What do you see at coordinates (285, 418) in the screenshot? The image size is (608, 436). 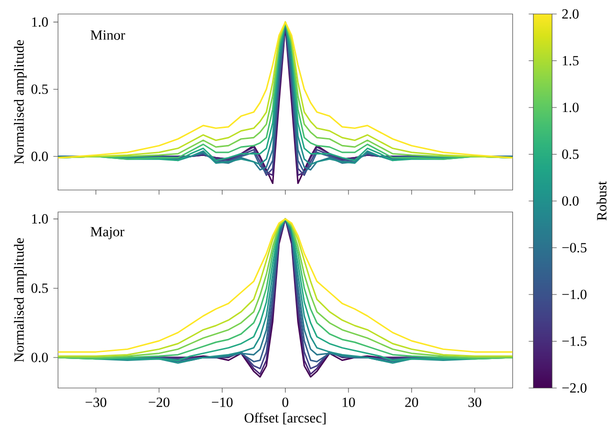 I see `x-axis-title: Offset [arcsec]` at bounding box center [285, 418].